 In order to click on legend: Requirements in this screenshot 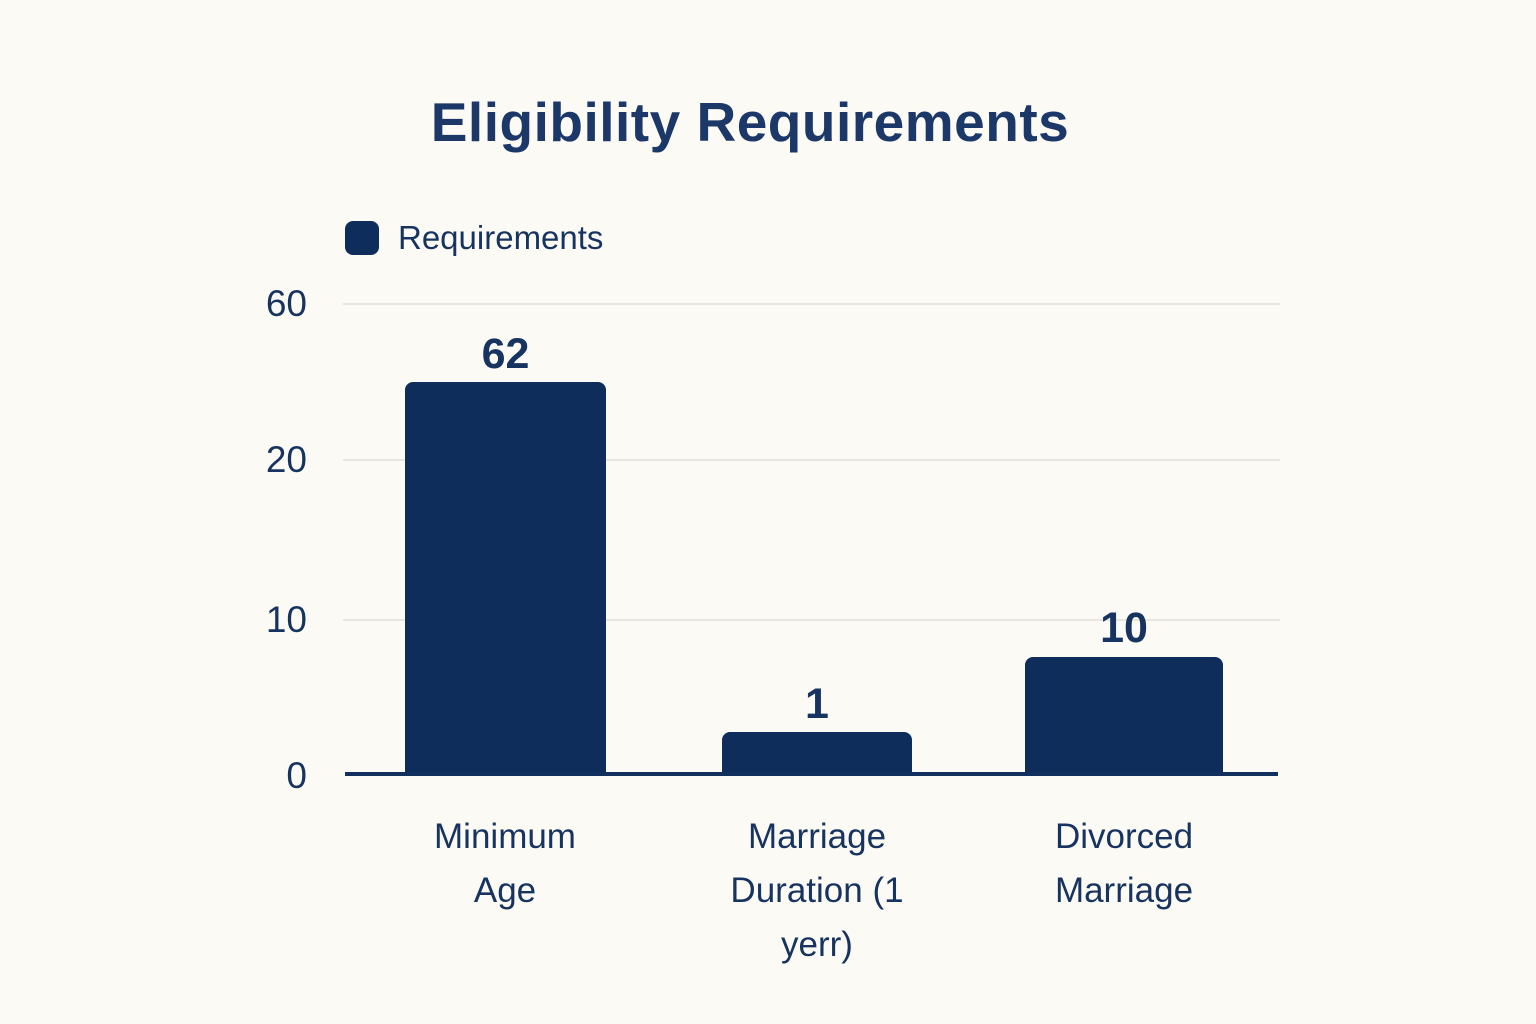, I will do `click(474, 238)`.